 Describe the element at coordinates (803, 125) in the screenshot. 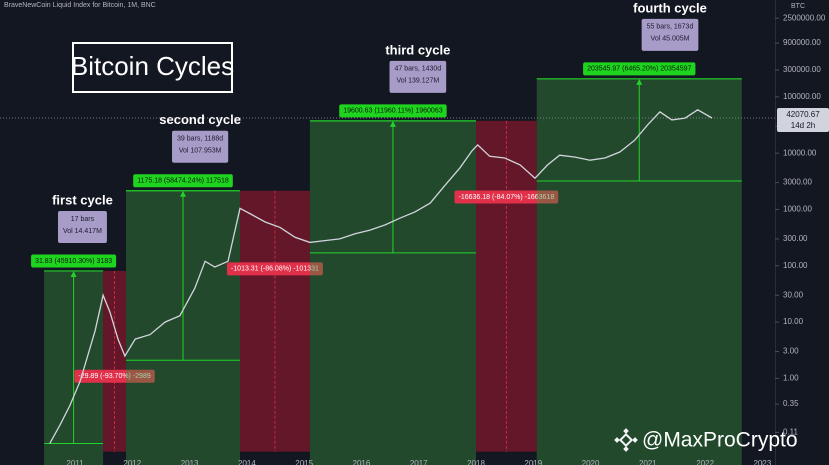

I see `countdown: 14d 2h` at that location.